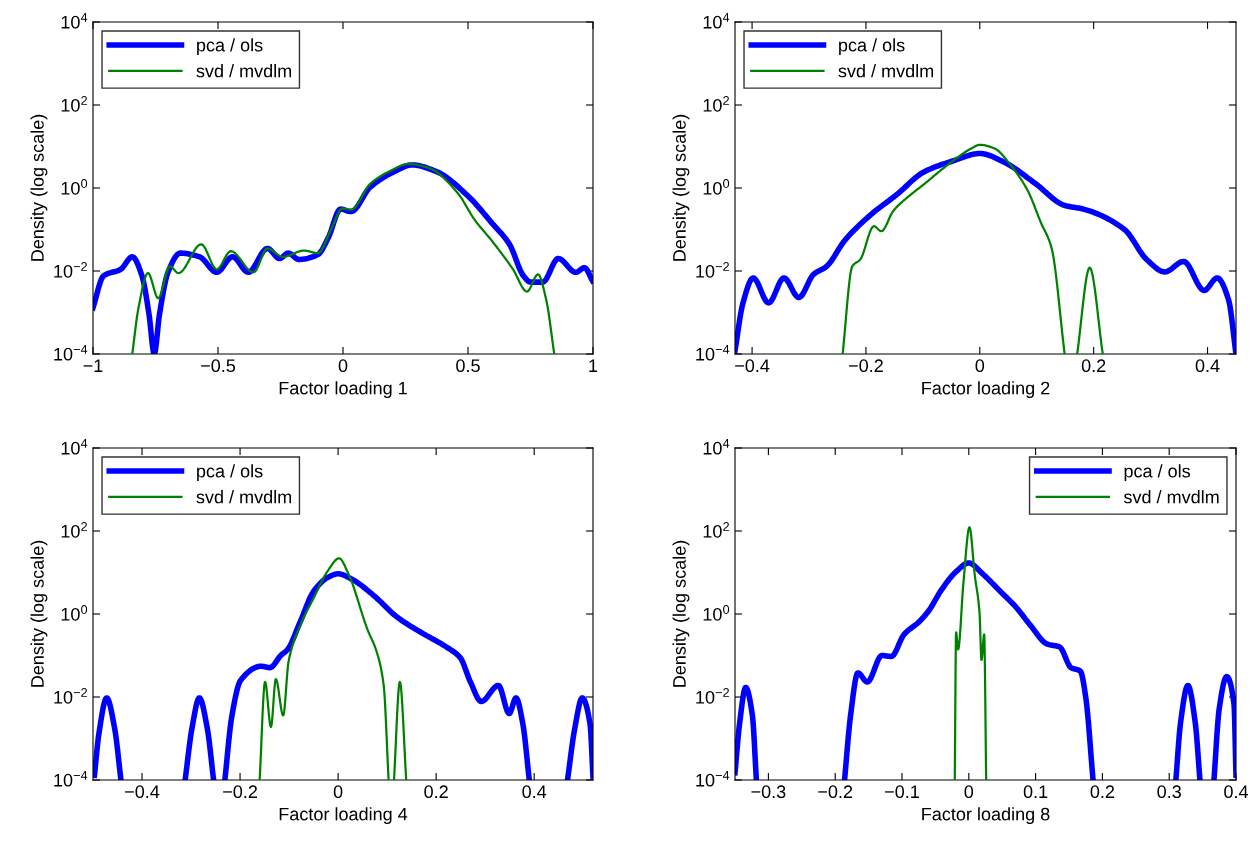 The width and height of the screenshot is (1256, 841). Describe the element at coordinates (986, 390) in the screenshot. I see `x-axis-title: Factor loading 2` at that location.